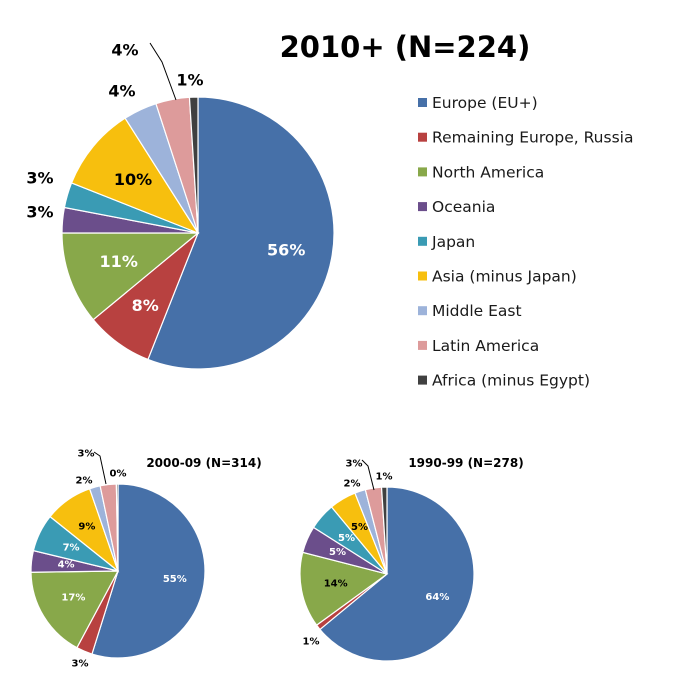 The image size is (681, 681). I want to click on legend-entry-remaining-europe-russia: Remaining Europe, Russia, so click(532, 138).